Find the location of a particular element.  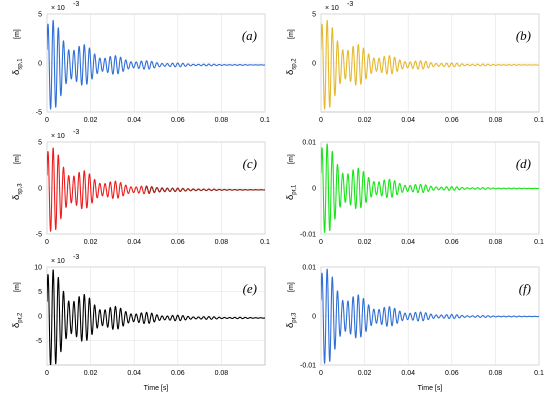

y-axis-subscript: pr,3 is located at coordinates (295, 317).